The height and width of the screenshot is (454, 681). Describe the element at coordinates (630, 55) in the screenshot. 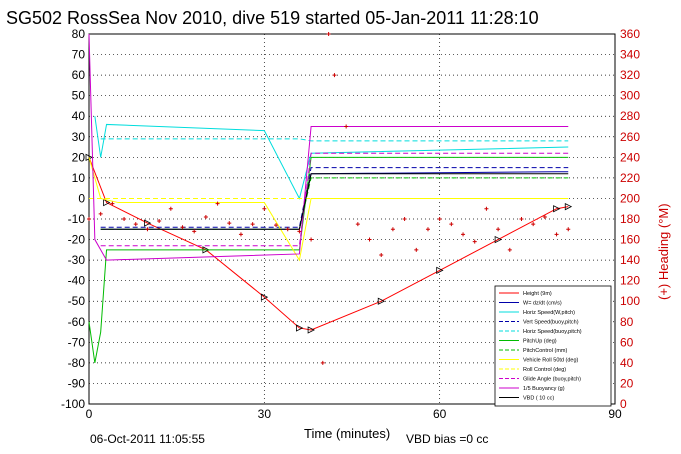

I see `right-y-tick-label: 340` at that location.